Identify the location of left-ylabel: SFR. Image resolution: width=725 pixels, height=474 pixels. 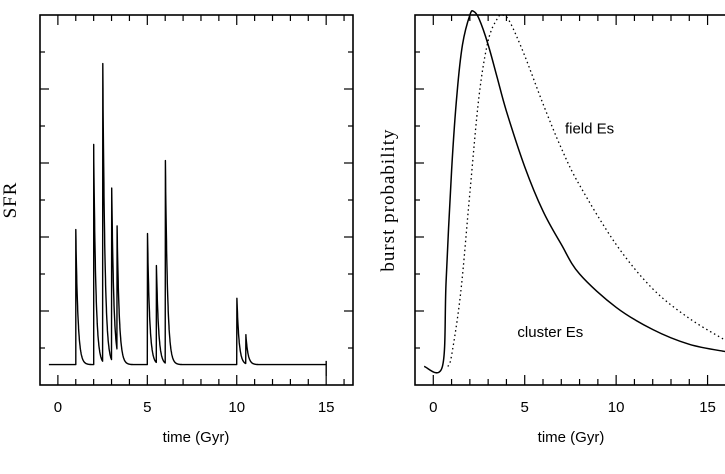
(10, 200).